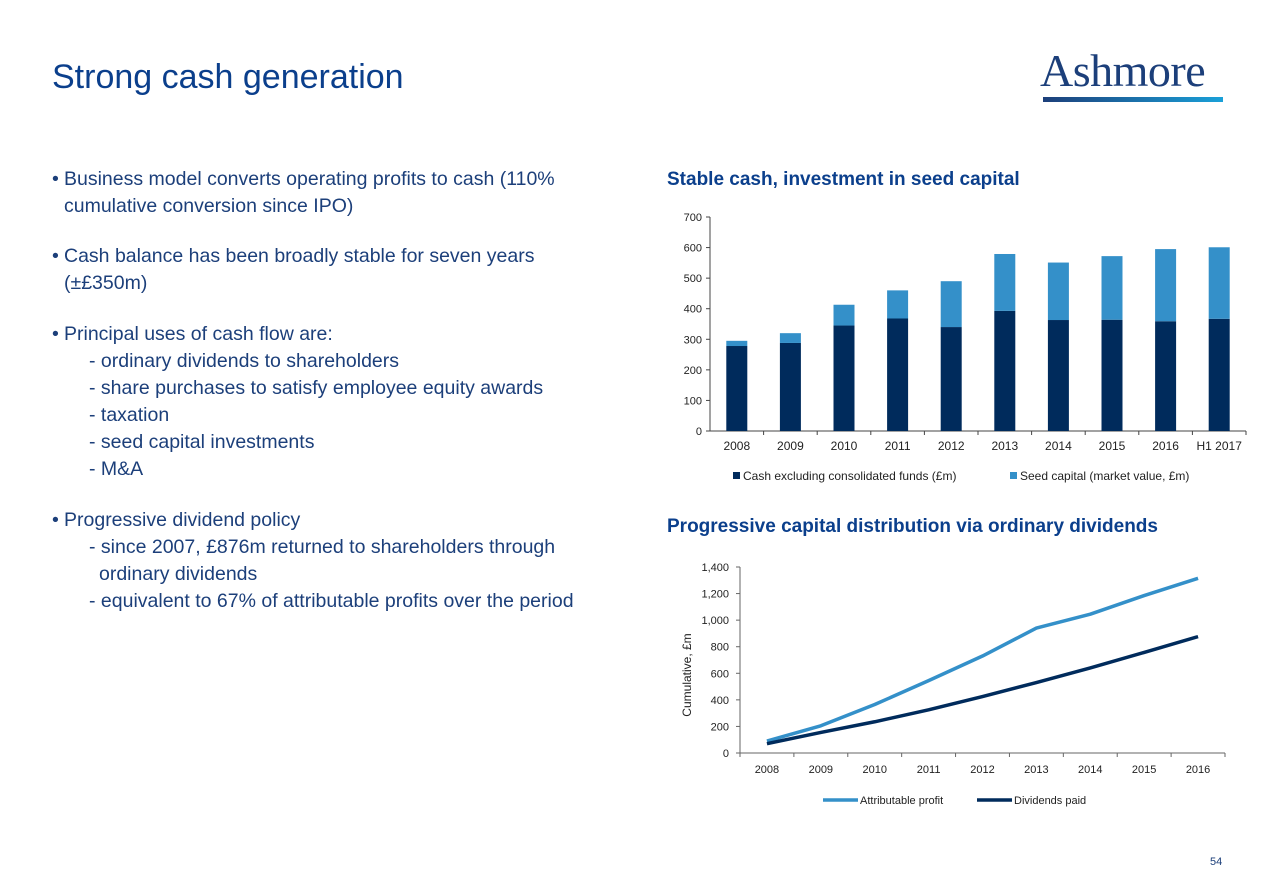 The width and height of the screenshot is (1280, 886). What do you see at coordinates (1050, 801) in the screenshot?
I see `legend-label: Dividends paid` at bounding box center [1050, 801].